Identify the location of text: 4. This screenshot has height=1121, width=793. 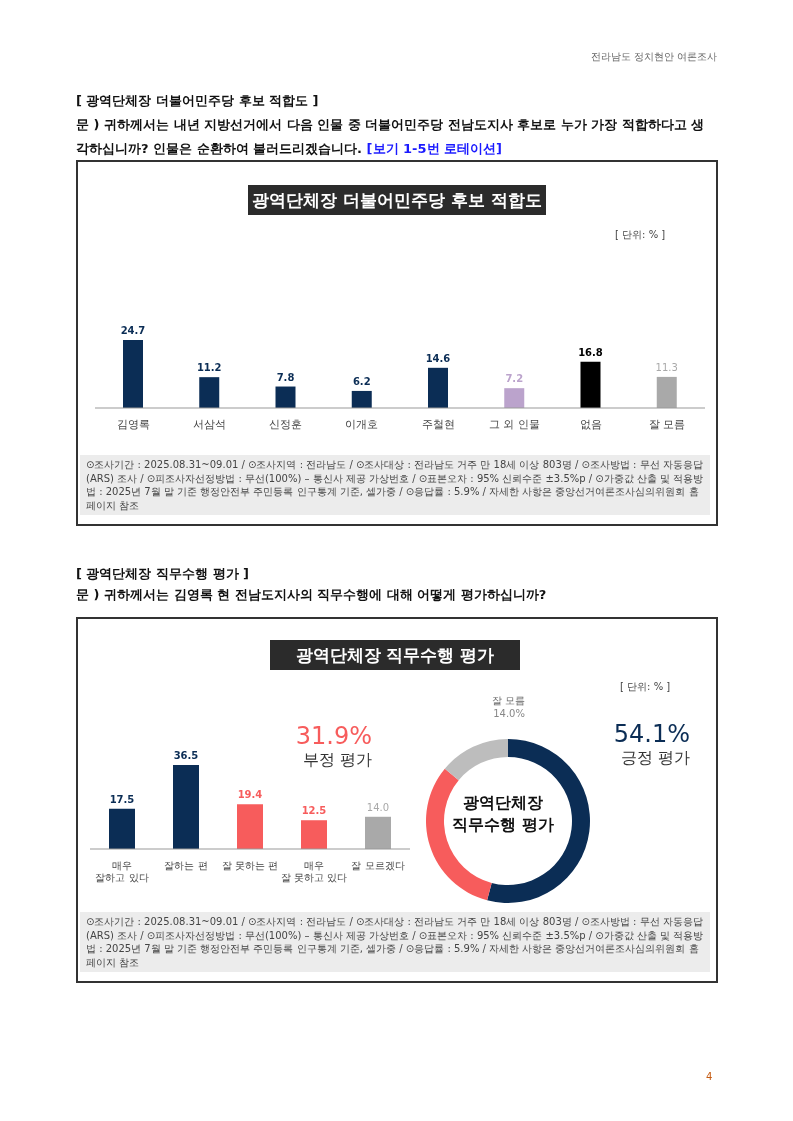
(709, 1076).